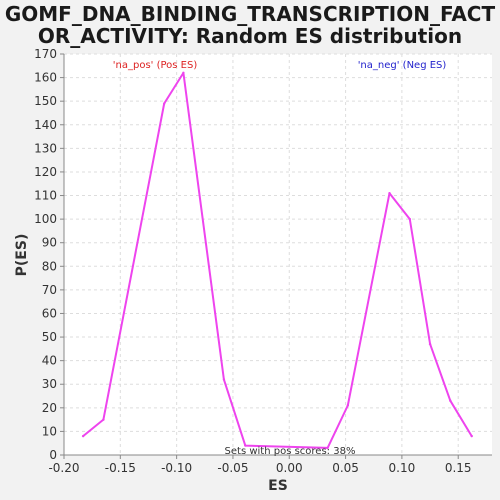 This screenshot has height=500, width=500. What do you see at coordinates (49, 313) in the screenshot?
I see `y-tick-label: 60` at bounding box center [49, 313].